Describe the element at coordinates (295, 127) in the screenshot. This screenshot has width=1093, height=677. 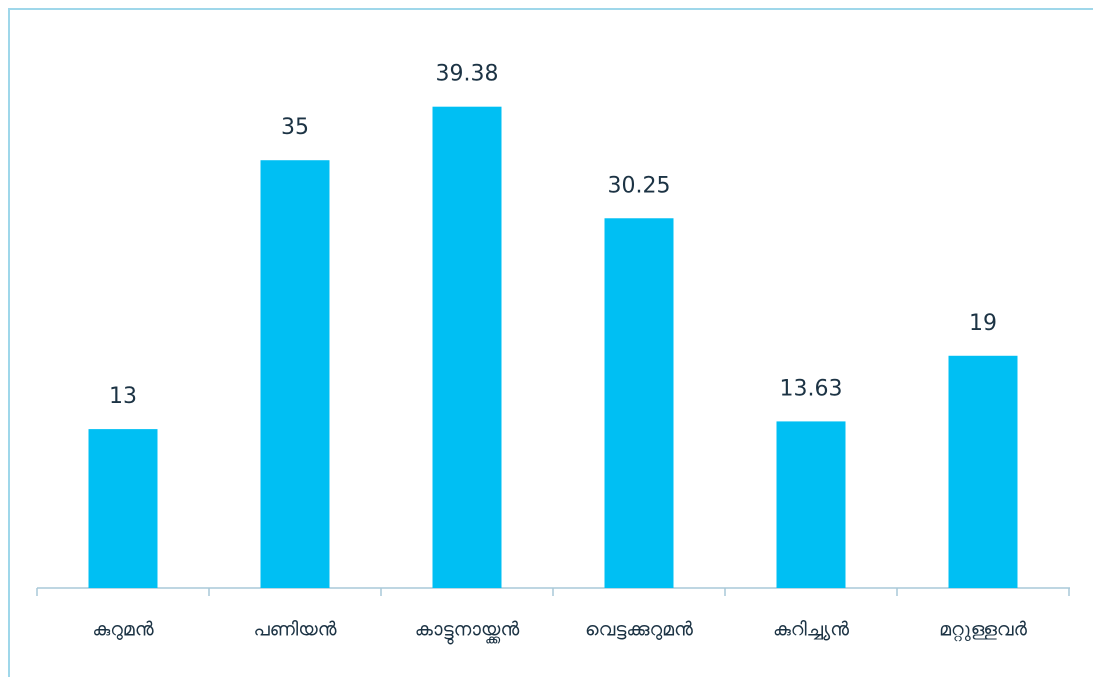
I see `data-label: 35` at that location.